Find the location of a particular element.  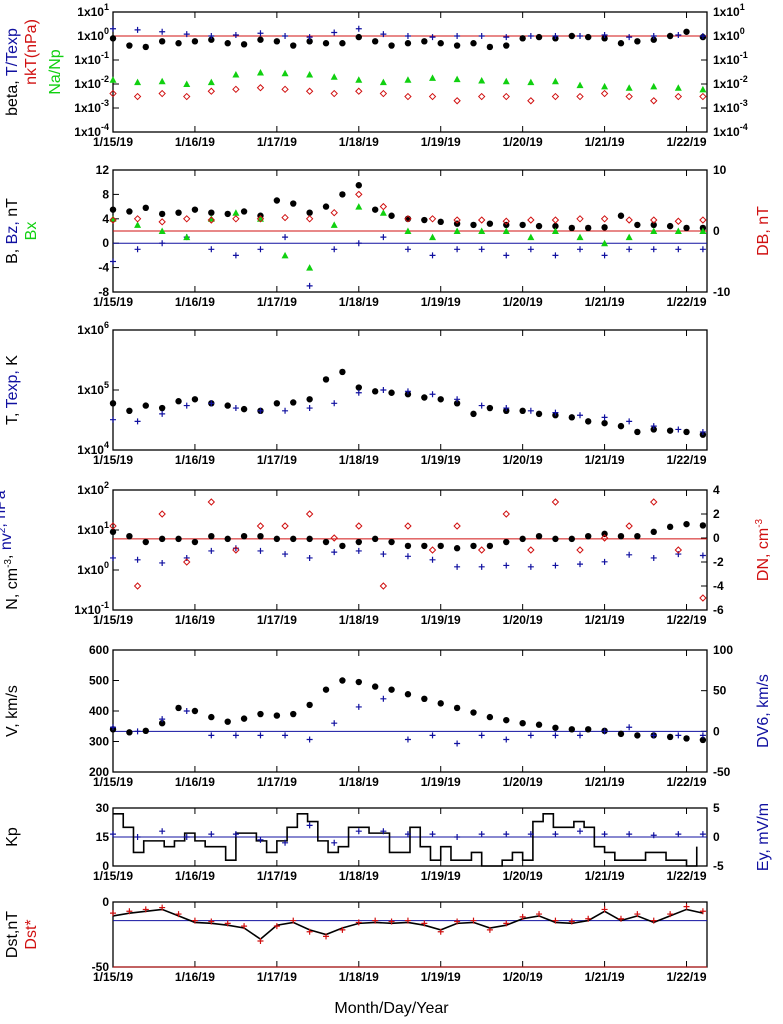

panel-4-frame is located at coordinates (410, 550).